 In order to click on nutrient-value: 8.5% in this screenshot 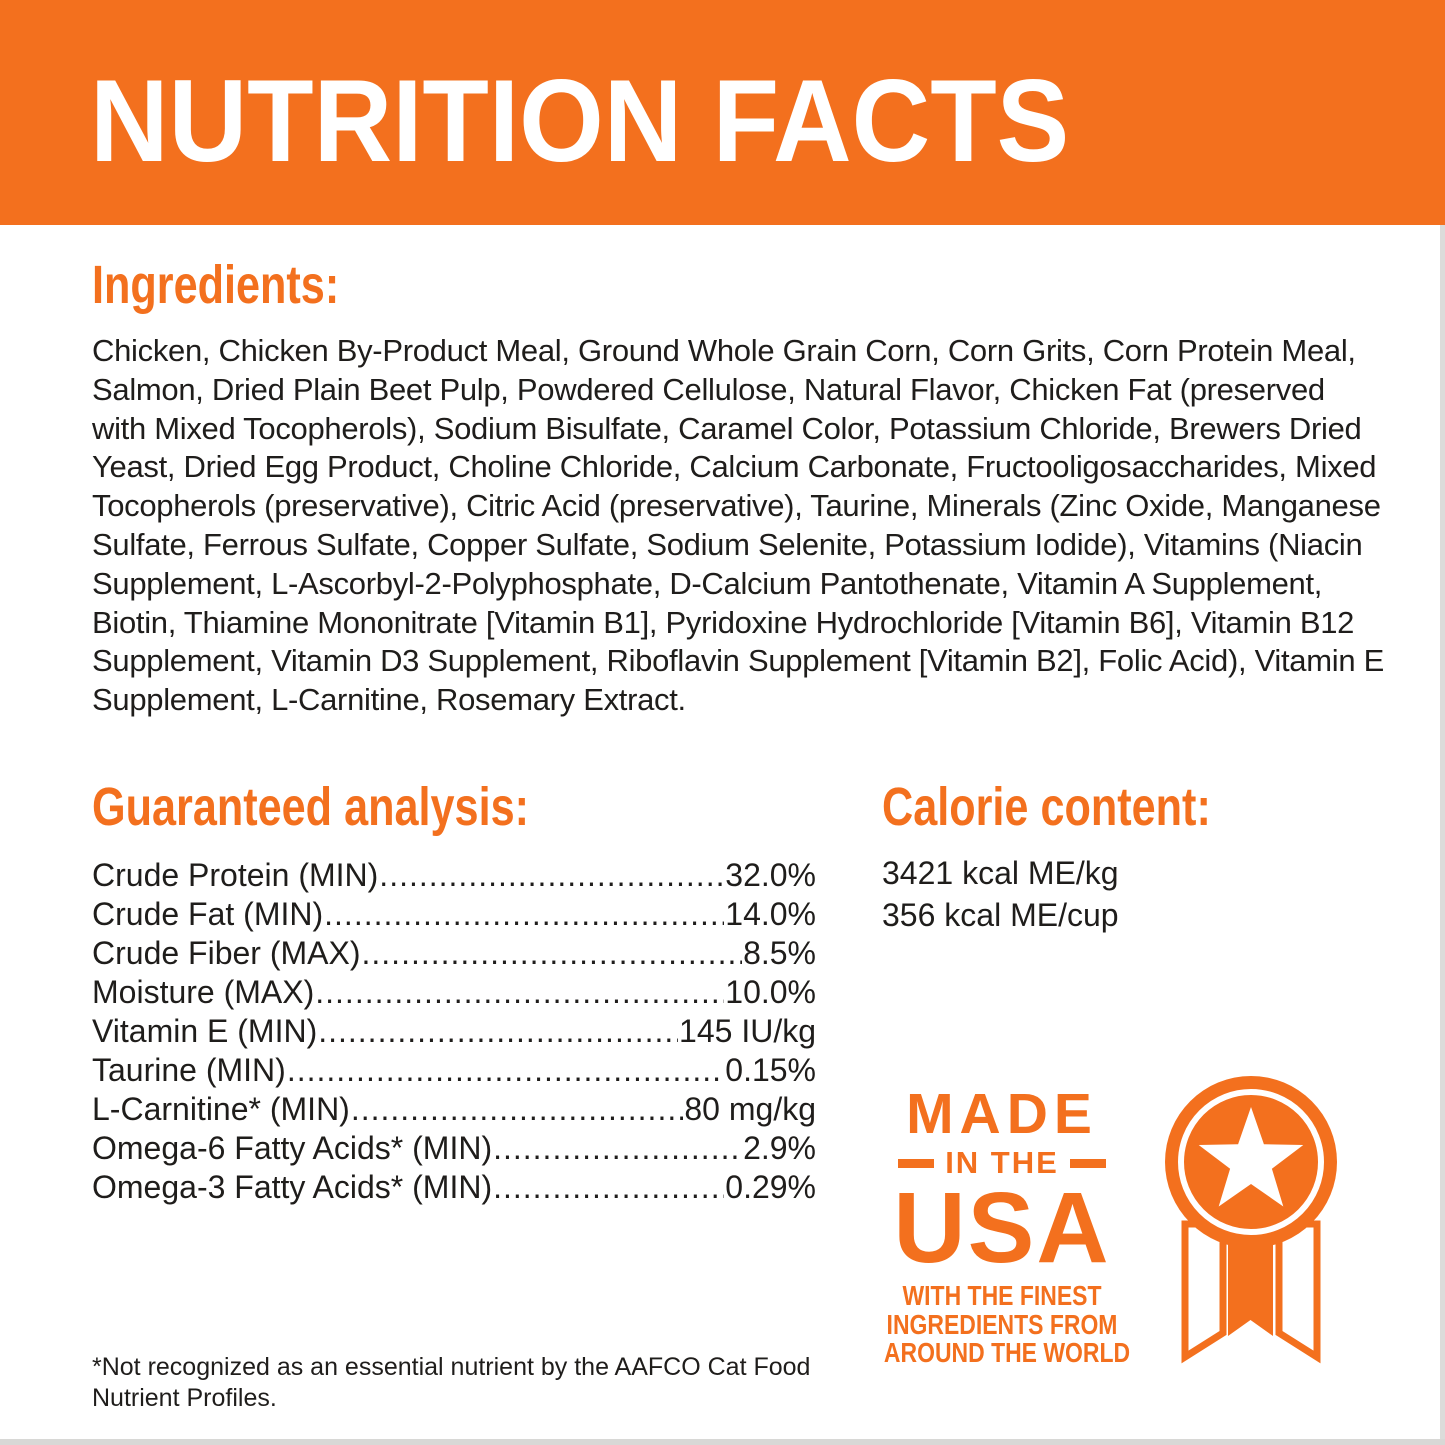, I will do `click(779, 953)`.